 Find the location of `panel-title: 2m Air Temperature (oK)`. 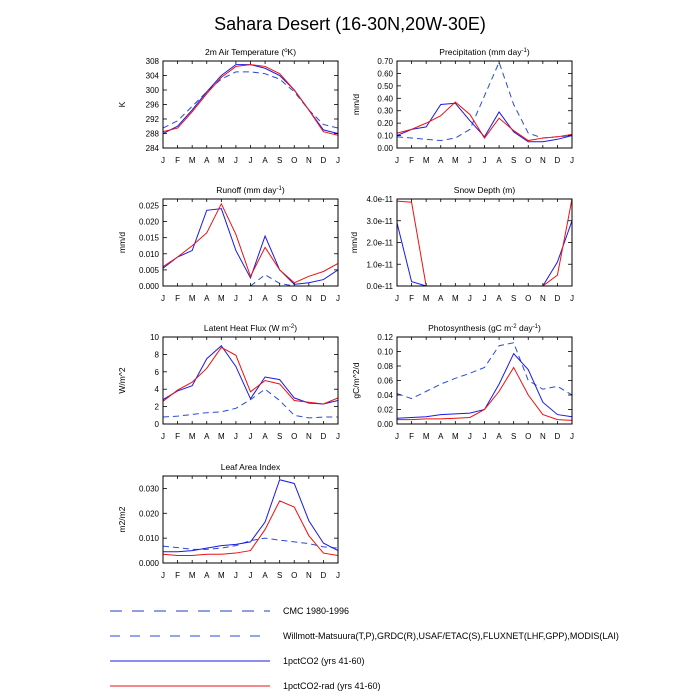

panel-title: 2m Air Temperature (oK) is located at coordinates (250, 52).